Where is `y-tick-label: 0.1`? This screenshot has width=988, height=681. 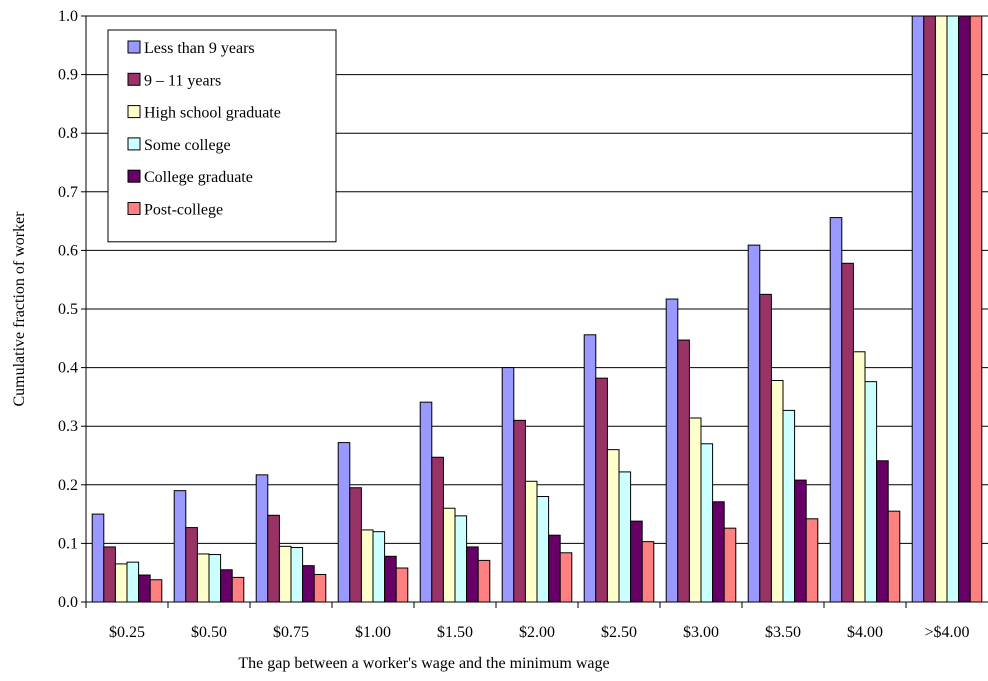
y-tick-label: 0.1 is located at coordinates (68, 543).